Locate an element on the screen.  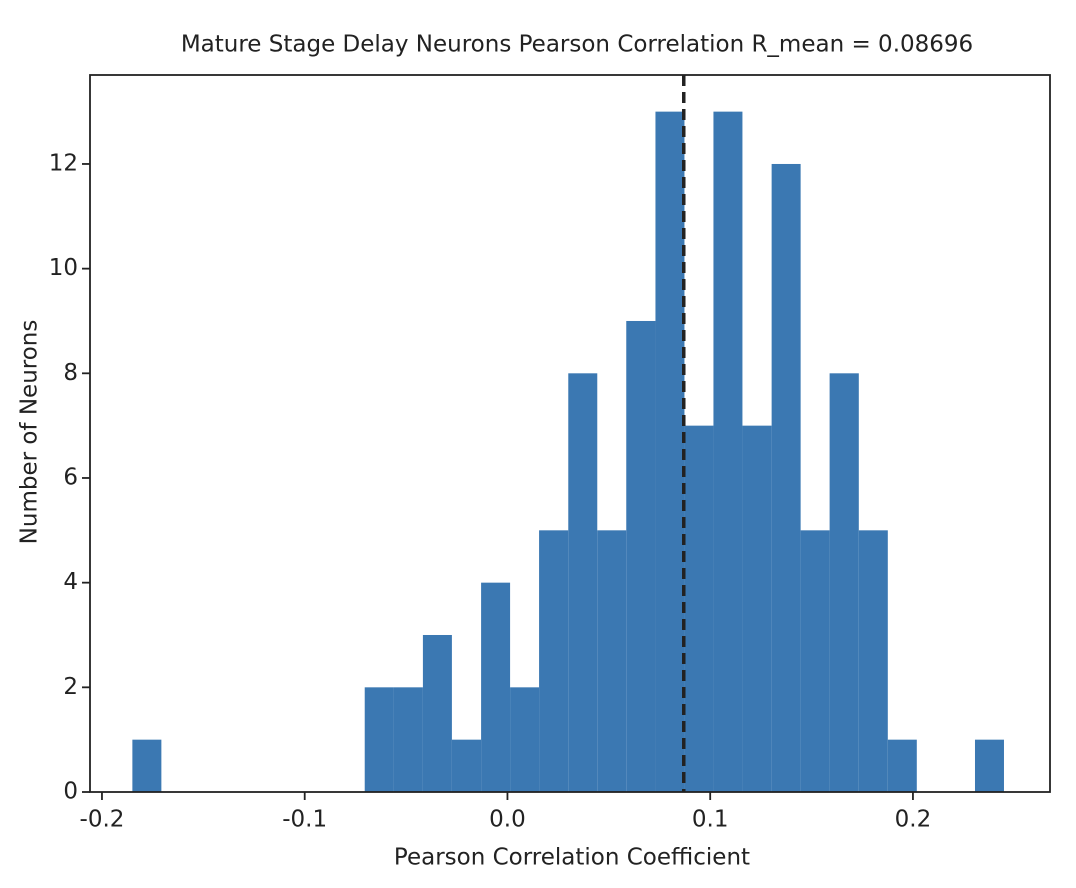
x-axis-label: Pearson Correlation Coefficient is located at coordinates (572, 858).